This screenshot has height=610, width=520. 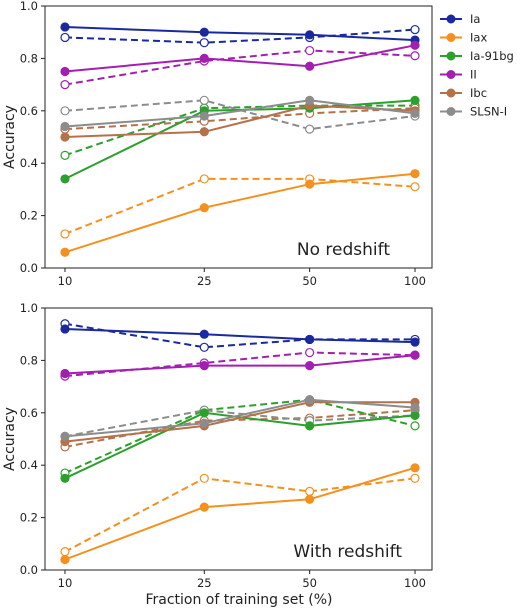 I want to click on panel-annotation: With redshift, so click(x=347, y=552).